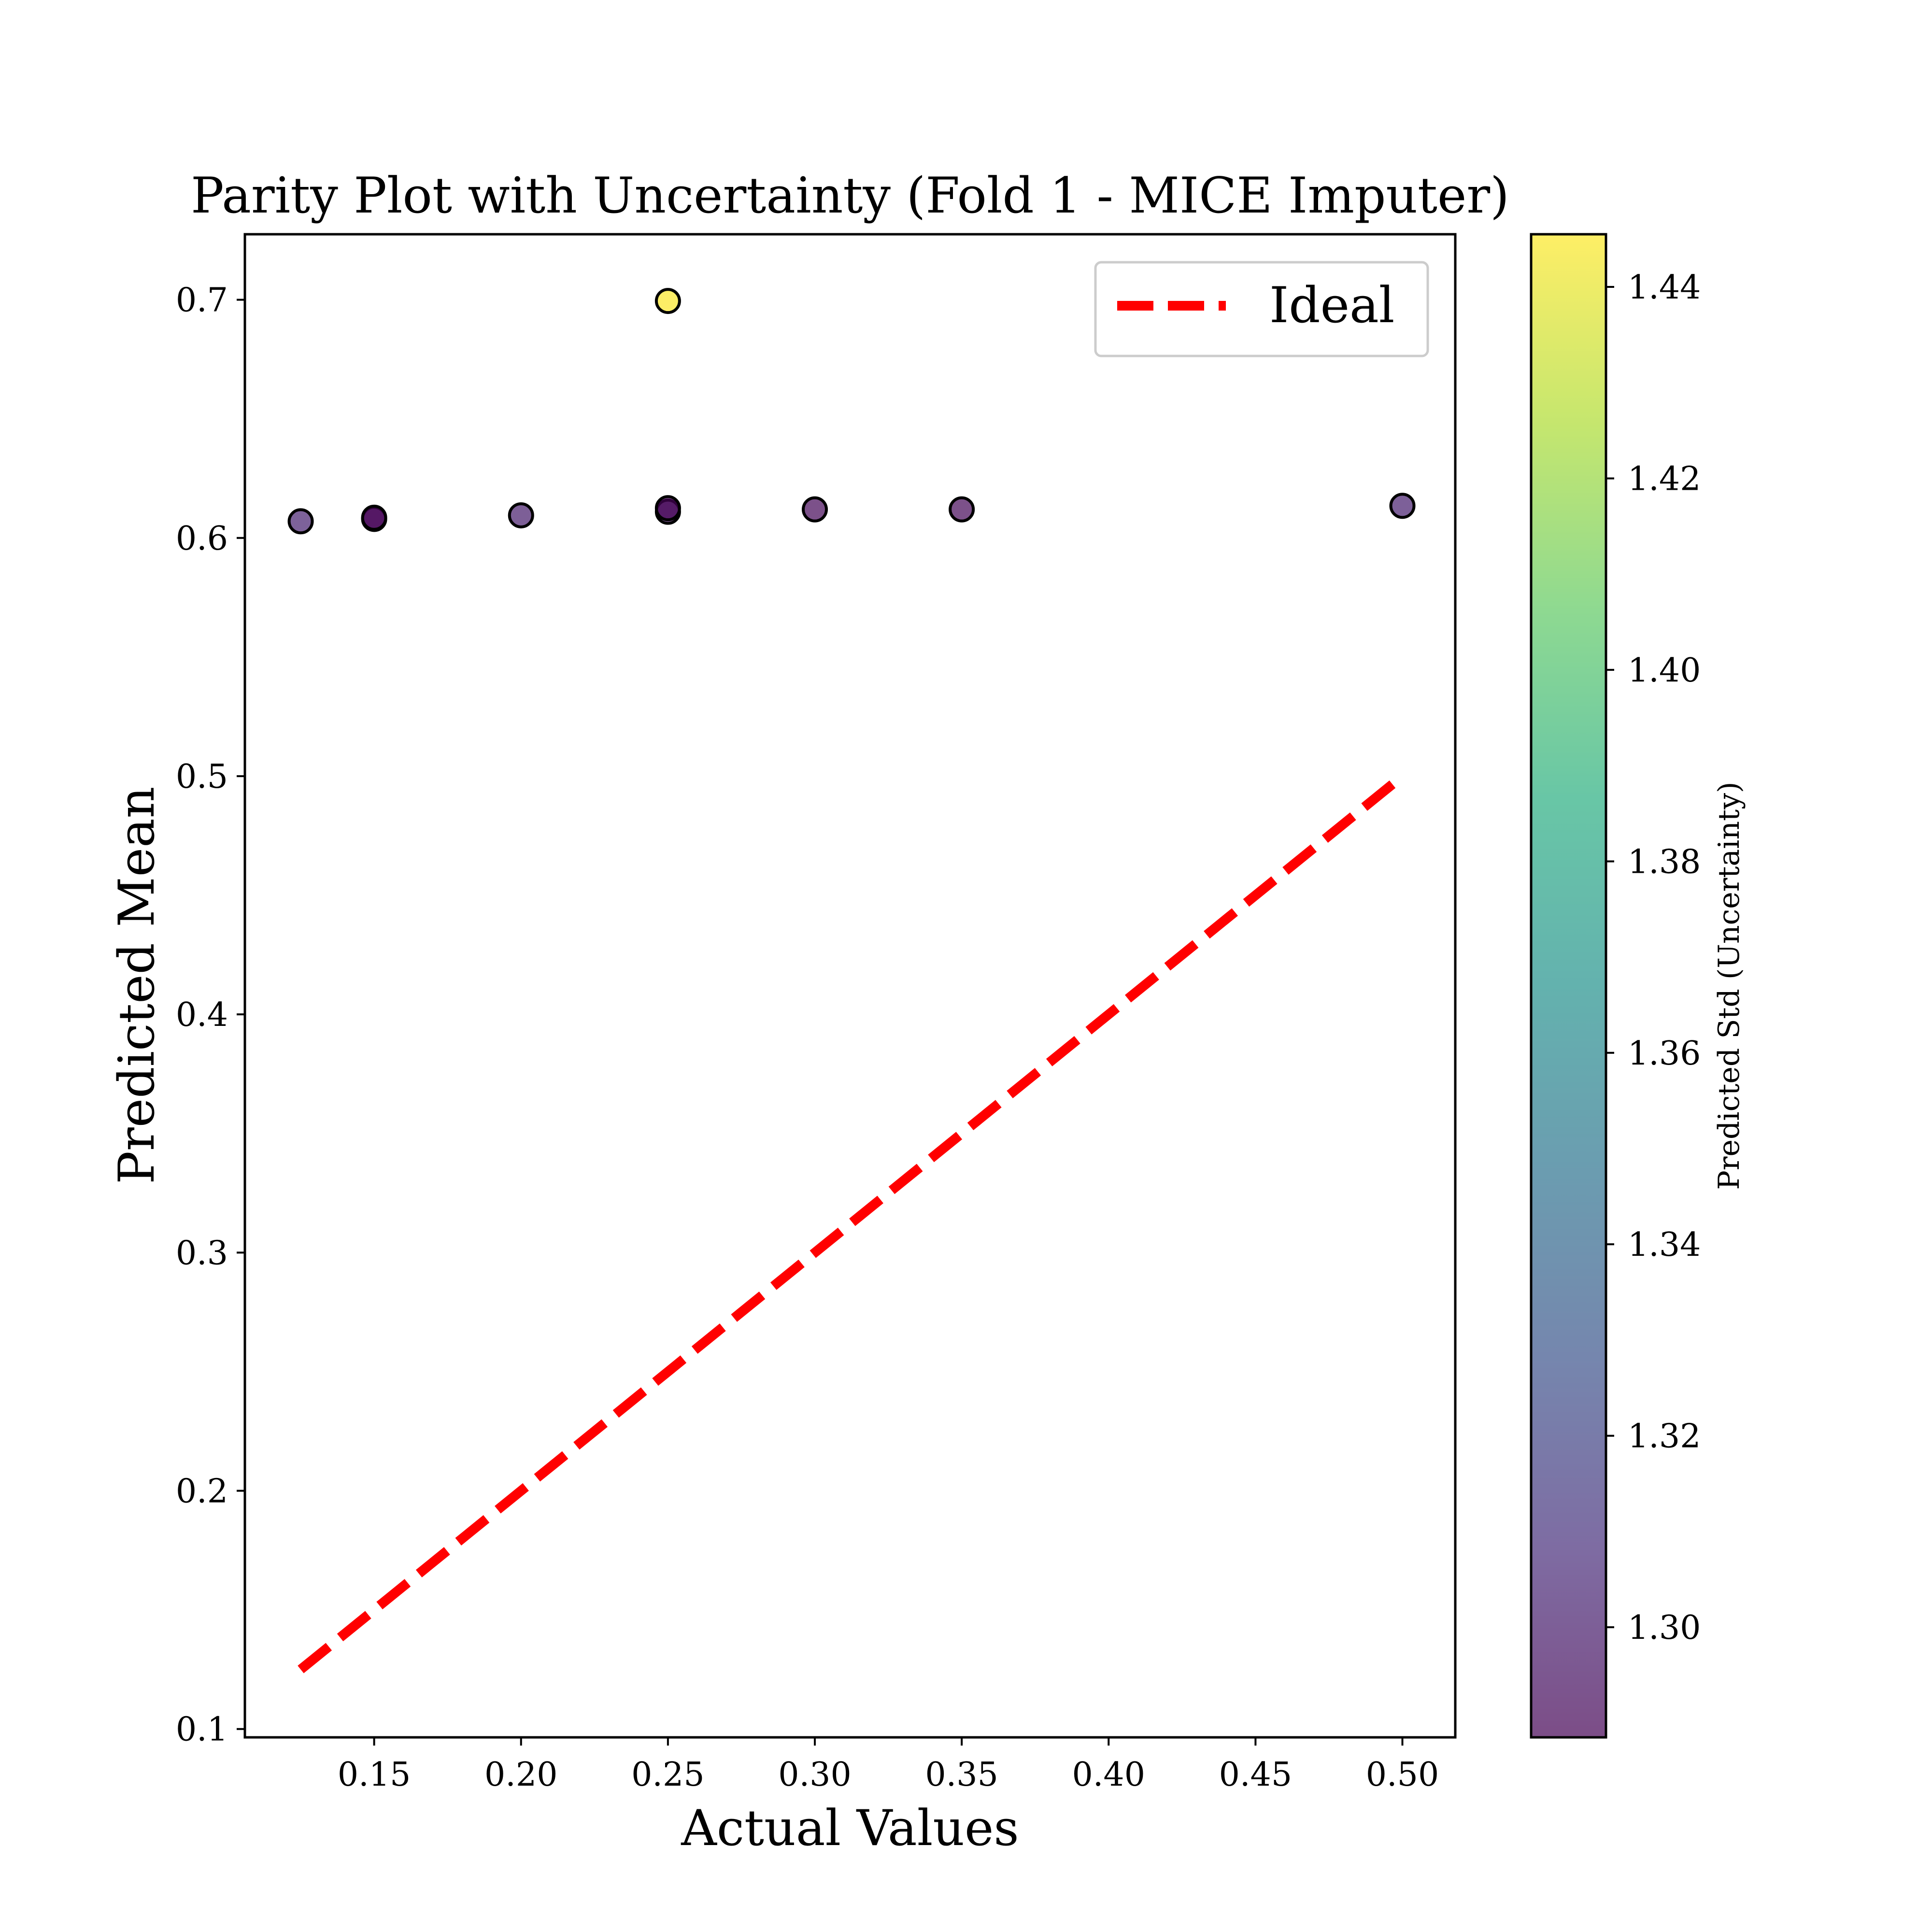 The height and width of the screenshot is (1932, 1932). What do you see at coordinates (202, 301) in the screenshot?
I see `y-tick-label: 0.7` at bounding box center [202, 301].